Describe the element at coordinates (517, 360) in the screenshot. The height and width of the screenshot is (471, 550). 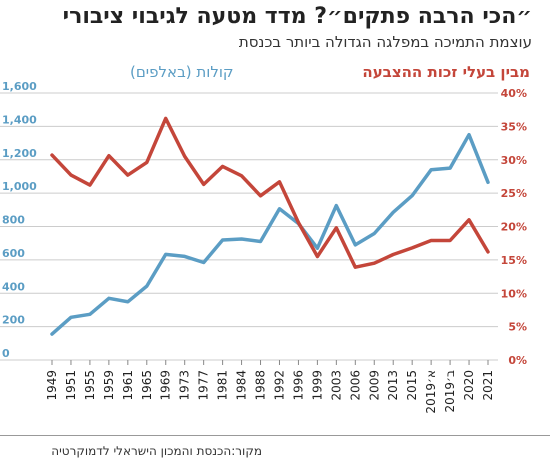
I see `right-tick-label: 0%` at that location.